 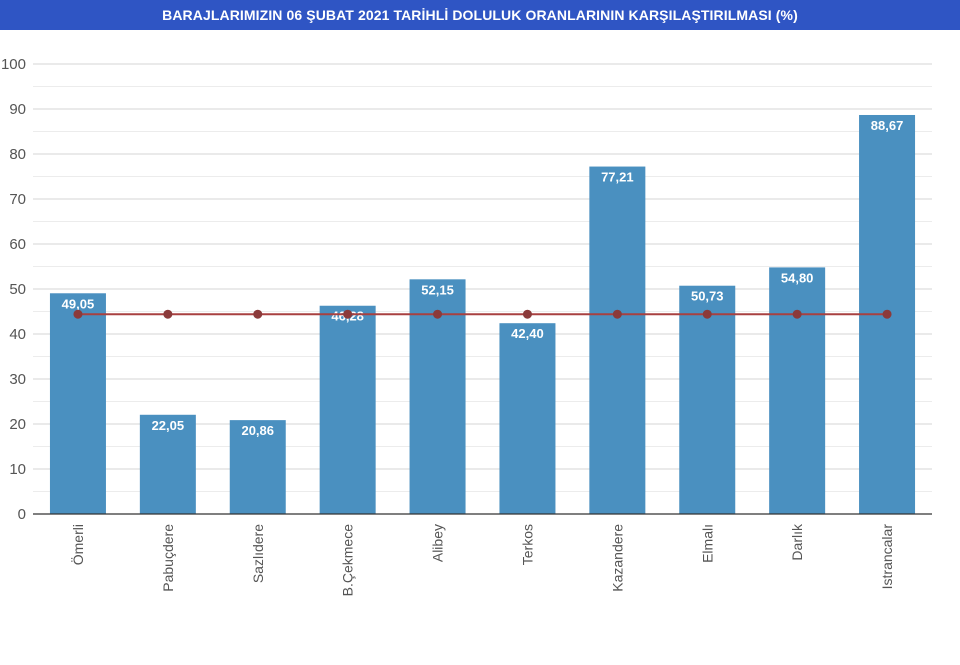 What do you see at coordinates (17, 289) in the screenshot?
I see `y-tick-label: 50` at bounding box center [17, 289].